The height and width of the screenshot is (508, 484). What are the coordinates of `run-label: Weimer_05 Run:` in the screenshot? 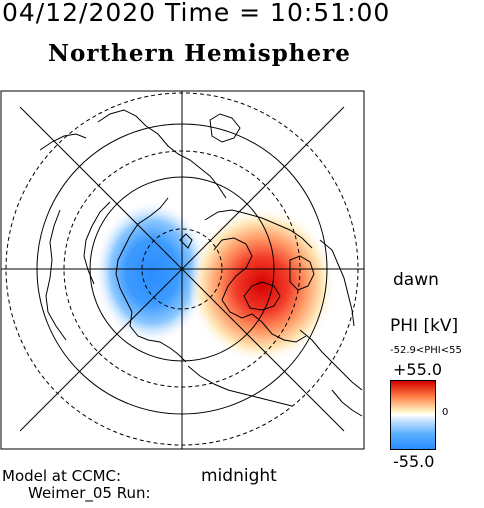 It's located at (89, 493).